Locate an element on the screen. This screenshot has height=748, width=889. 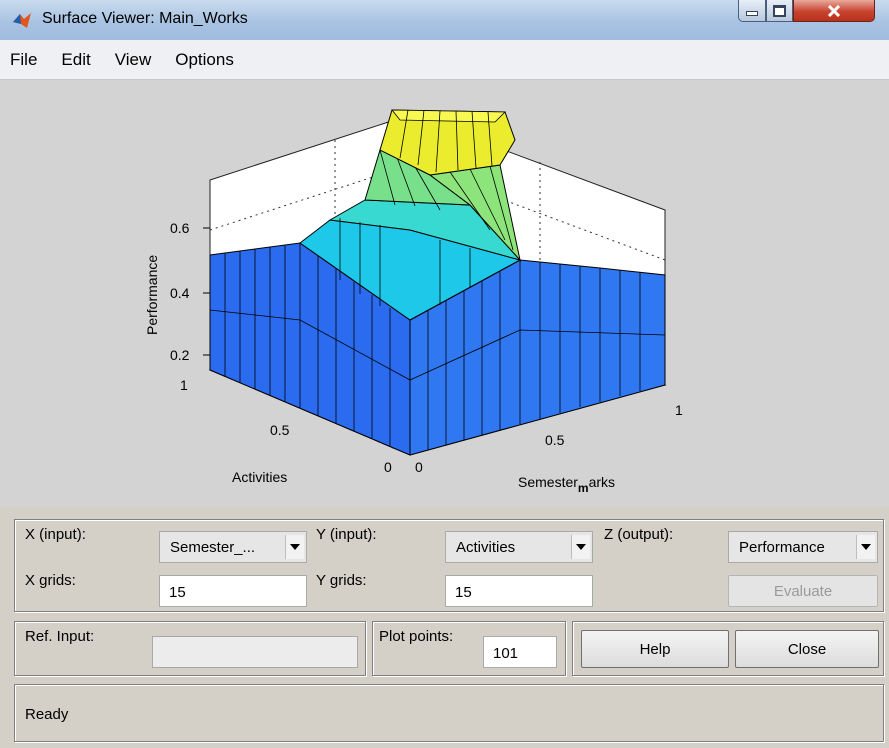
close-icon is located at coordinates (834, 10).